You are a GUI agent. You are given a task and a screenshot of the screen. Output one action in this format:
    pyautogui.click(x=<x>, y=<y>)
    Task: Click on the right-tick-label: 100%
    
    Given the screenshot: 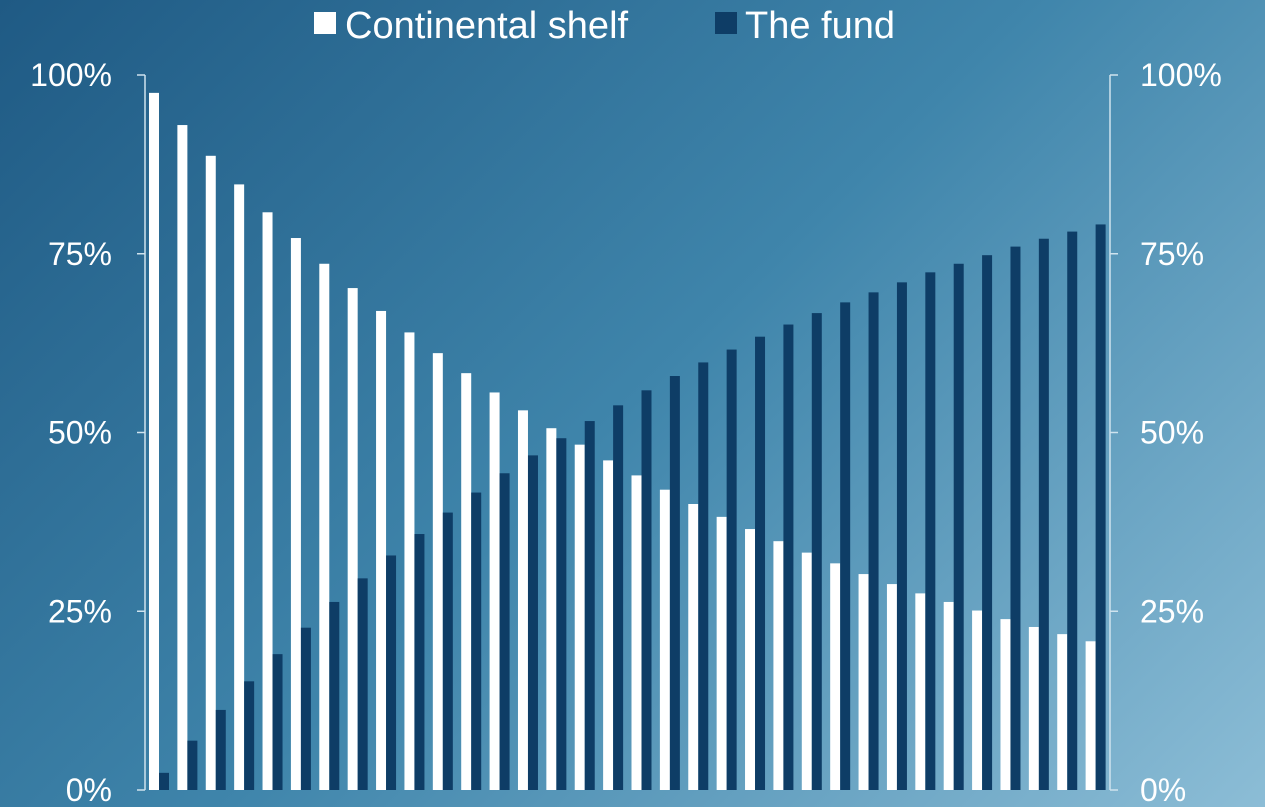 What is the action you would take?
    pyautogui.click(x=1181, y=75)
    